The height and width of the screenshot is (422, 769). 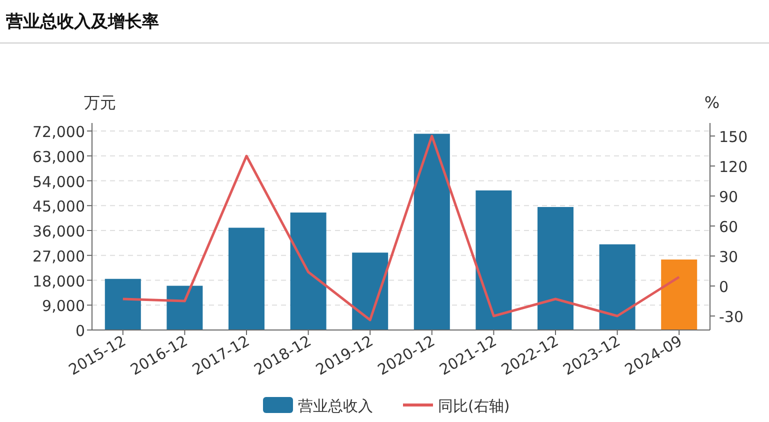 What do you see at coordinates (733, 167) in the screenshot?
I see `y2tick: 120` at bounding box center [733, 167].